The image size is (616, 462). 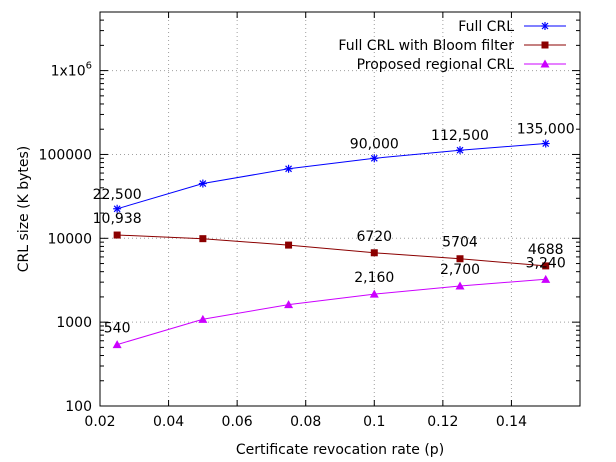 I want to click on y-tick-label: 1000, so click(x=74, y=323).